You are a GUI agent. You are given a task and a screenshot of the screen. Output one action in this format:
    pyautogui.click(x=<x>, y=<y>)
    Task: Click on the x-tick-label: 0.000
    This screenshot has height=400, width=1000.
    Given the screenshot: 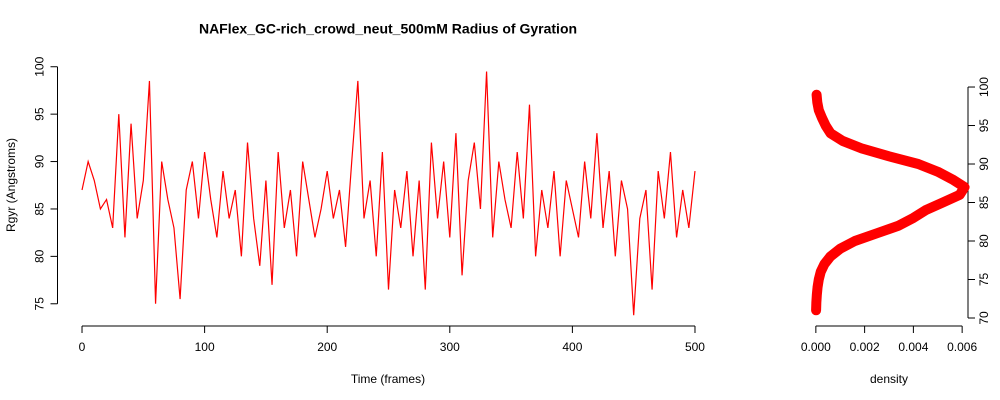 What is the action you would take?
    pyautogui.click(x=816, y=347)
    